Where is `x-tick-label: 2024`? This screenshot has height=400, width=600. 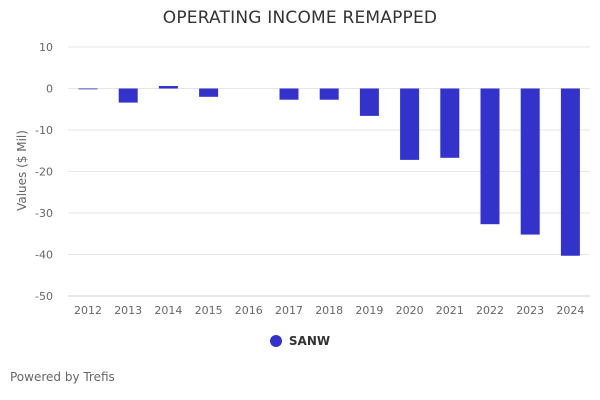
x-tick-label: 2024 is located at coordinates (570, 310).